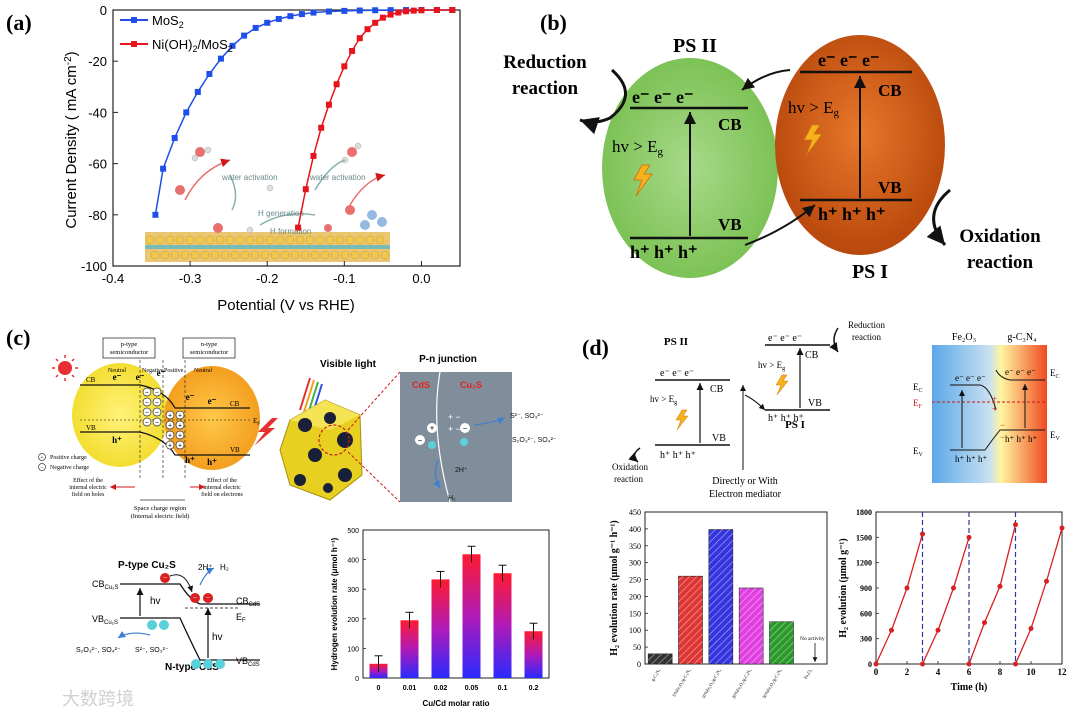  What do you see at coordinates (117, 377) in the screenshot?
I see `svg-text: e⁻` at bounding box center [117, 377].